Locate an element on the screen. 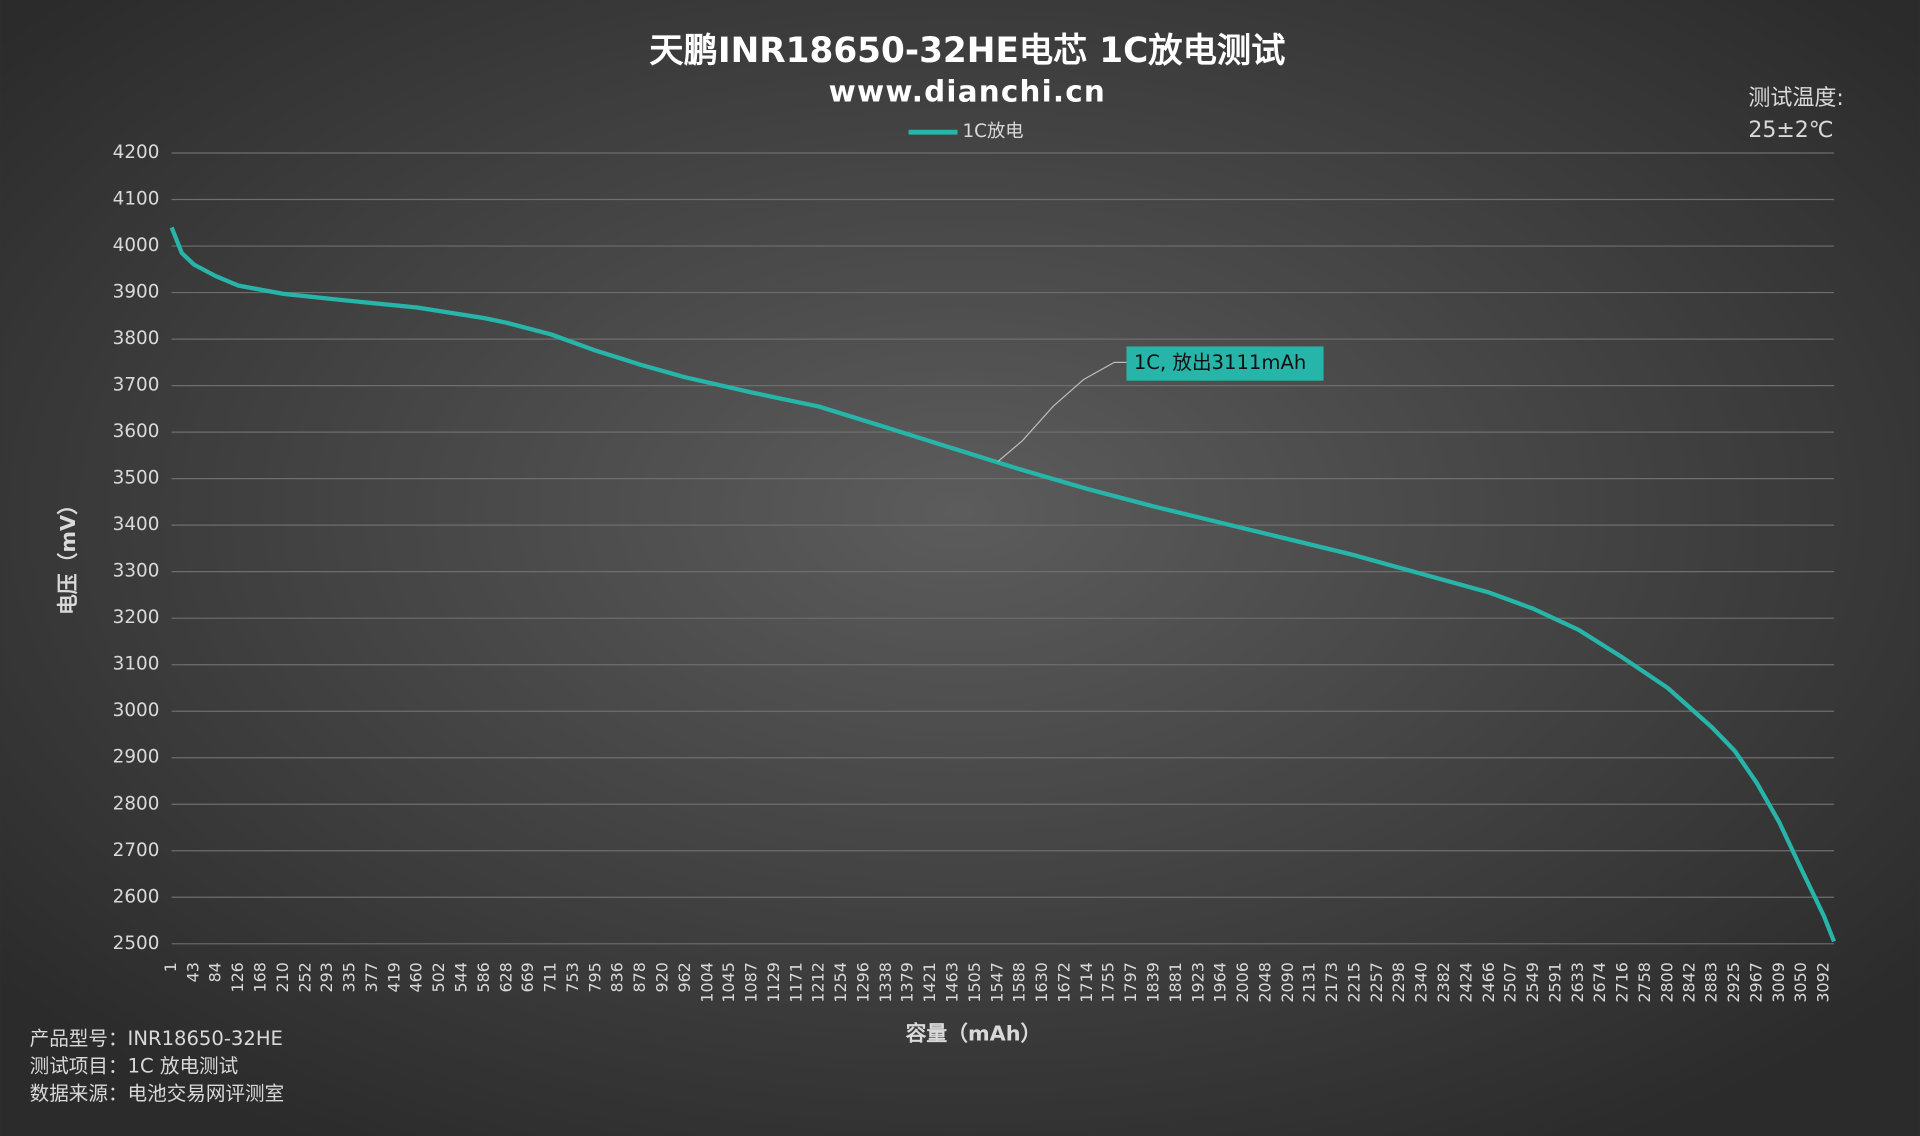 The height and width of the screenshot is (1136, 1920). x-tick-label: 1129 is located at coordinates (773, 982).